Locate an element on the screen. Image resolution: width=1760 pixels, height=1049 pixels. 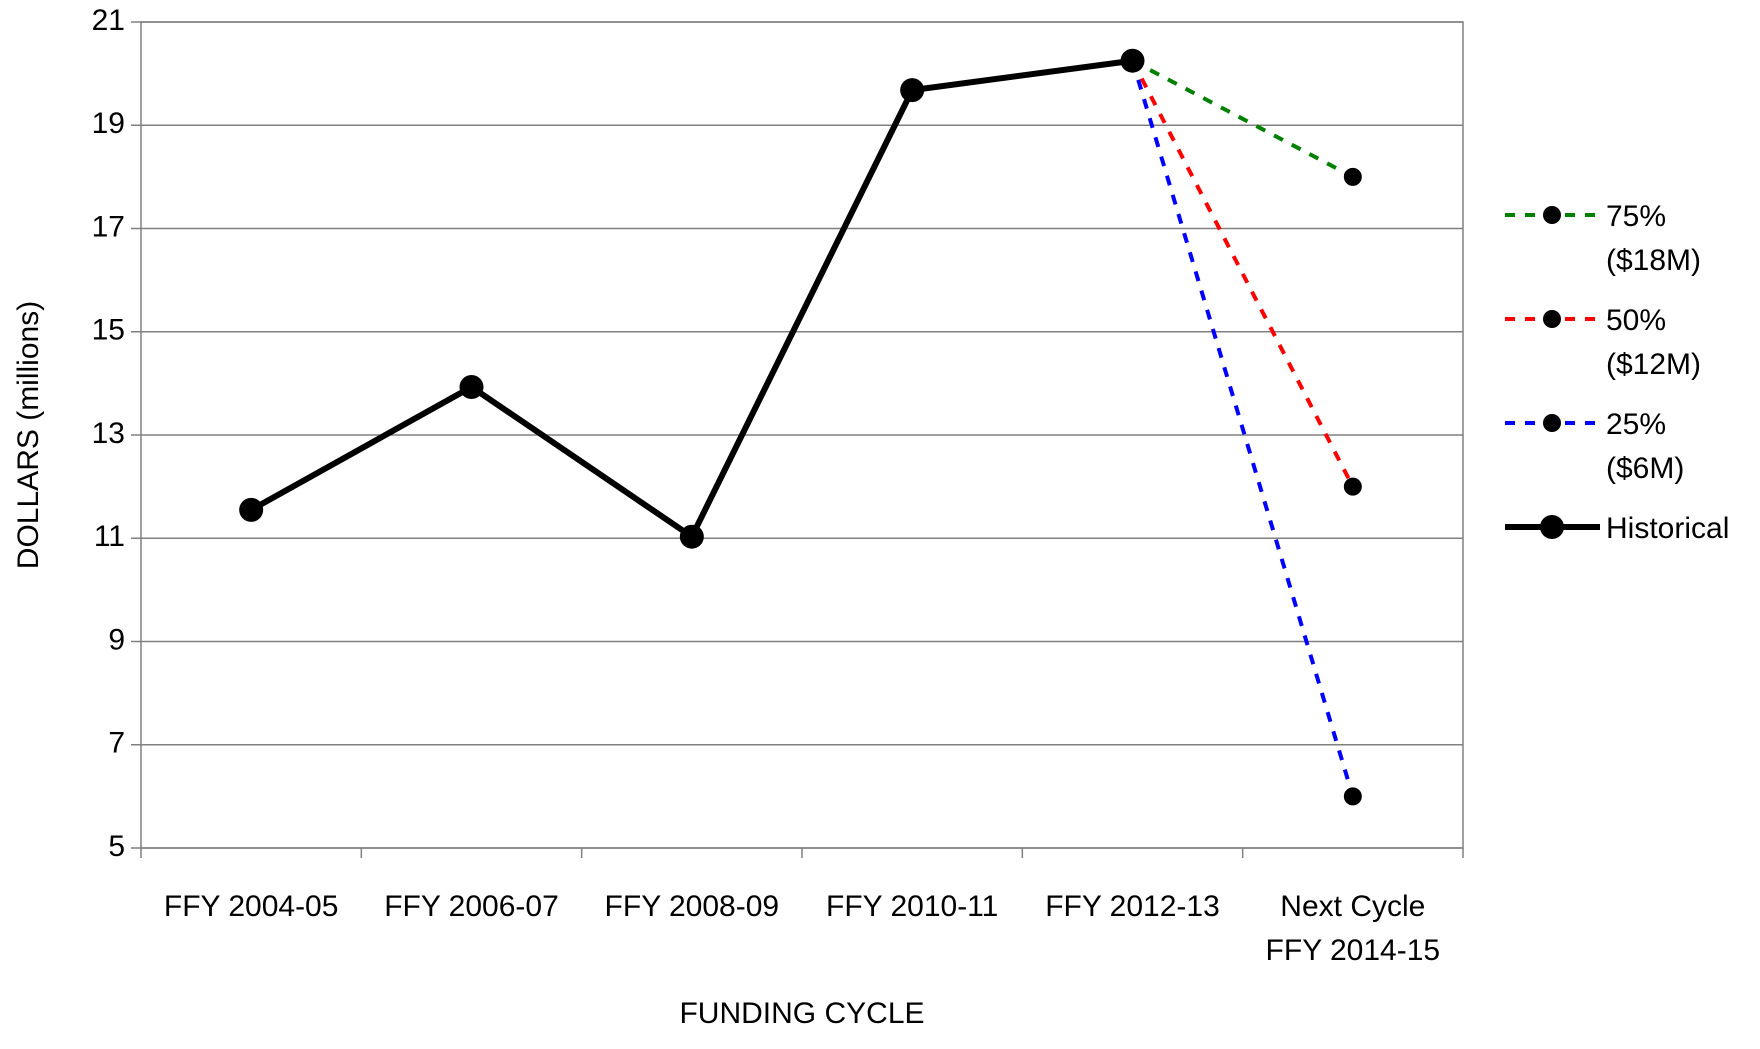
y-tick-label: 7 is located at coordinates (116, 743).